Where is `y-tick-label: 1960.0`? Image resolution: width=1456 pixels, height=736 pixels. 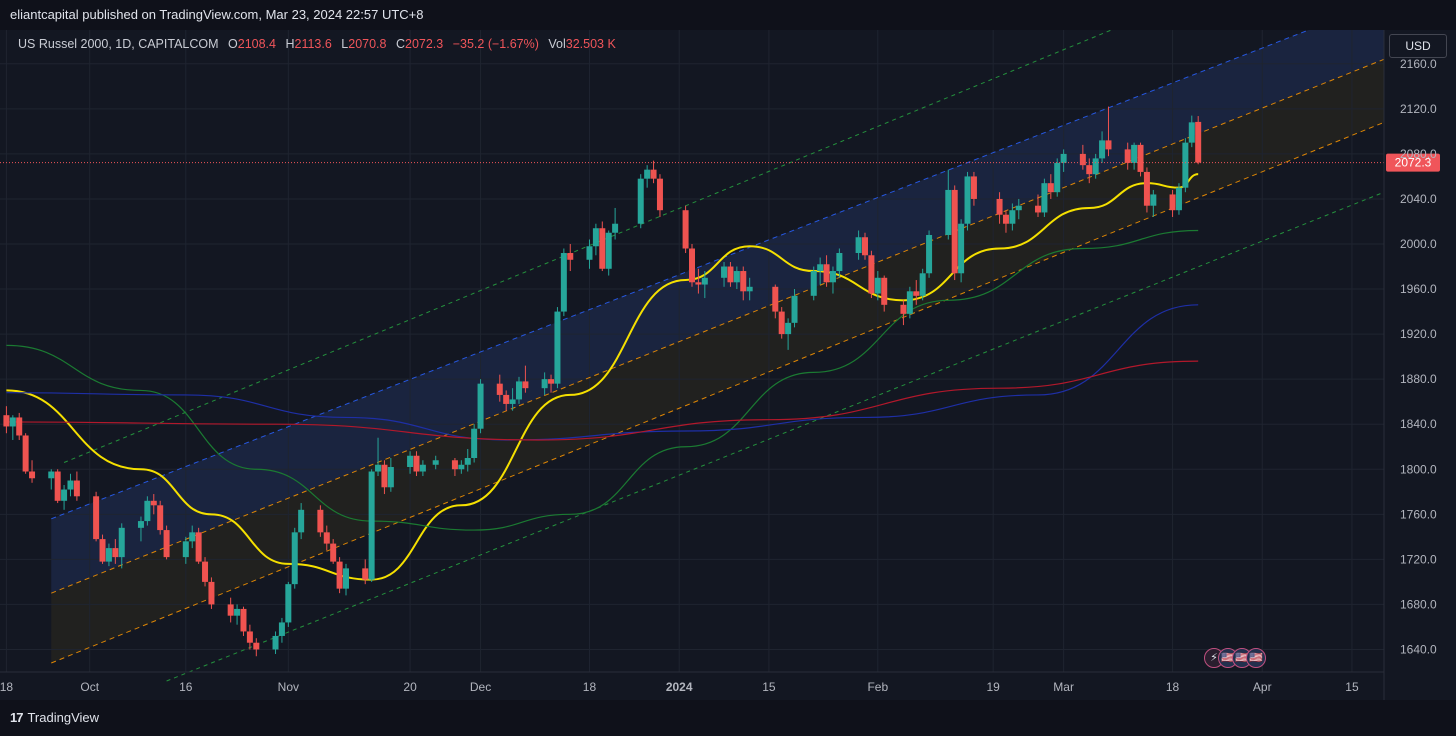
y-tick-label: 1960.0 is located at coordinates (1418, 289).